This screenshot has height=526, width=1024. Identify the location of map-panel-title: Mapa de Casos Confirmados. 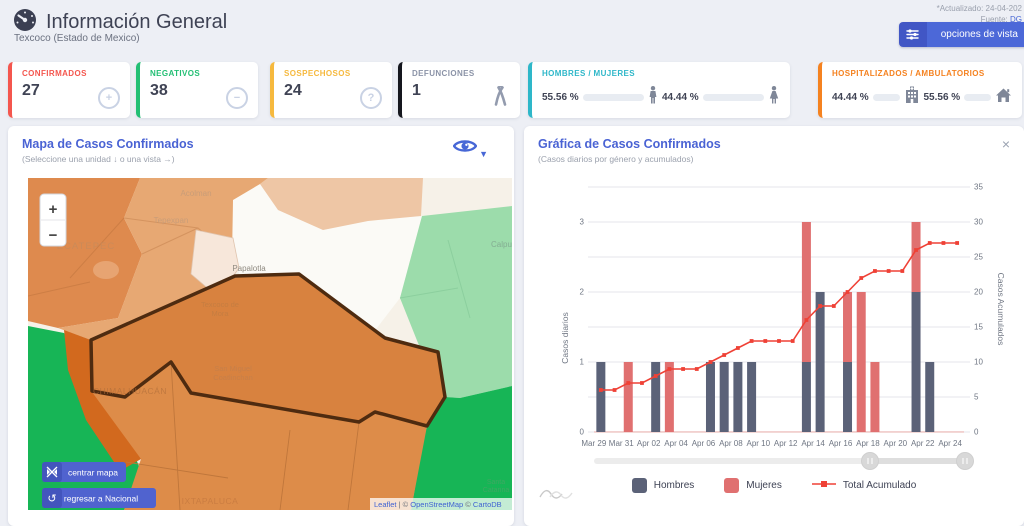
(108, 144).